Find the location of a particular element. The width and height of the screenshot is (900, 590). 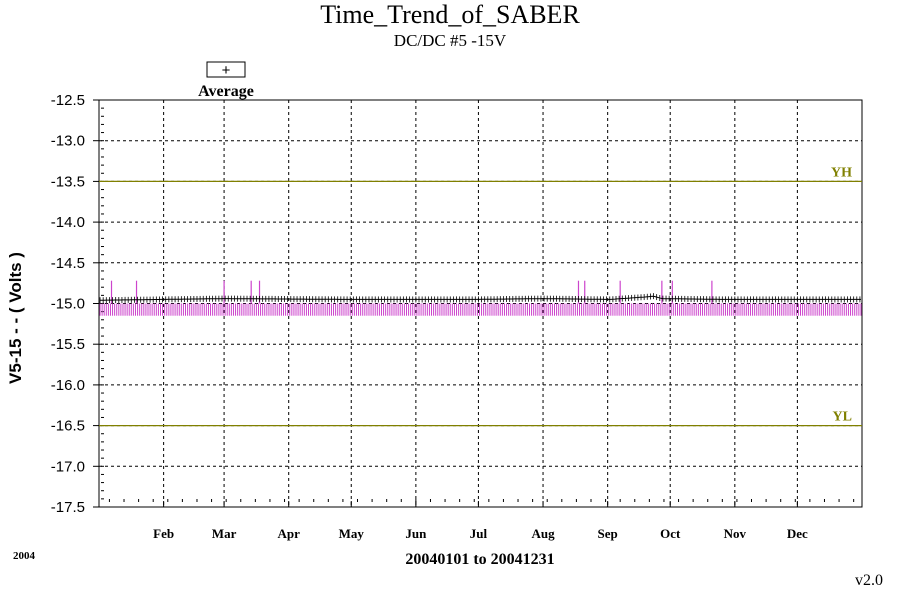

x-tick-label: Dec is located at coordinates (797, 533).